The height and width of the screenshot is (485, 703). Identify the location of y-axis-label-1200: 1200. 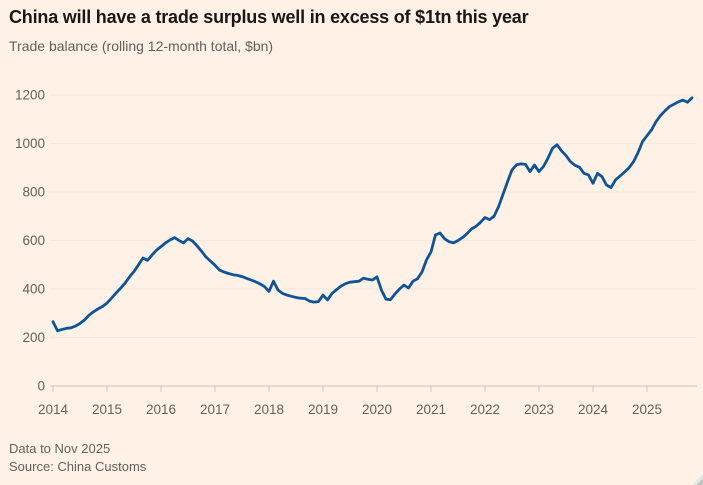
(30, 95).